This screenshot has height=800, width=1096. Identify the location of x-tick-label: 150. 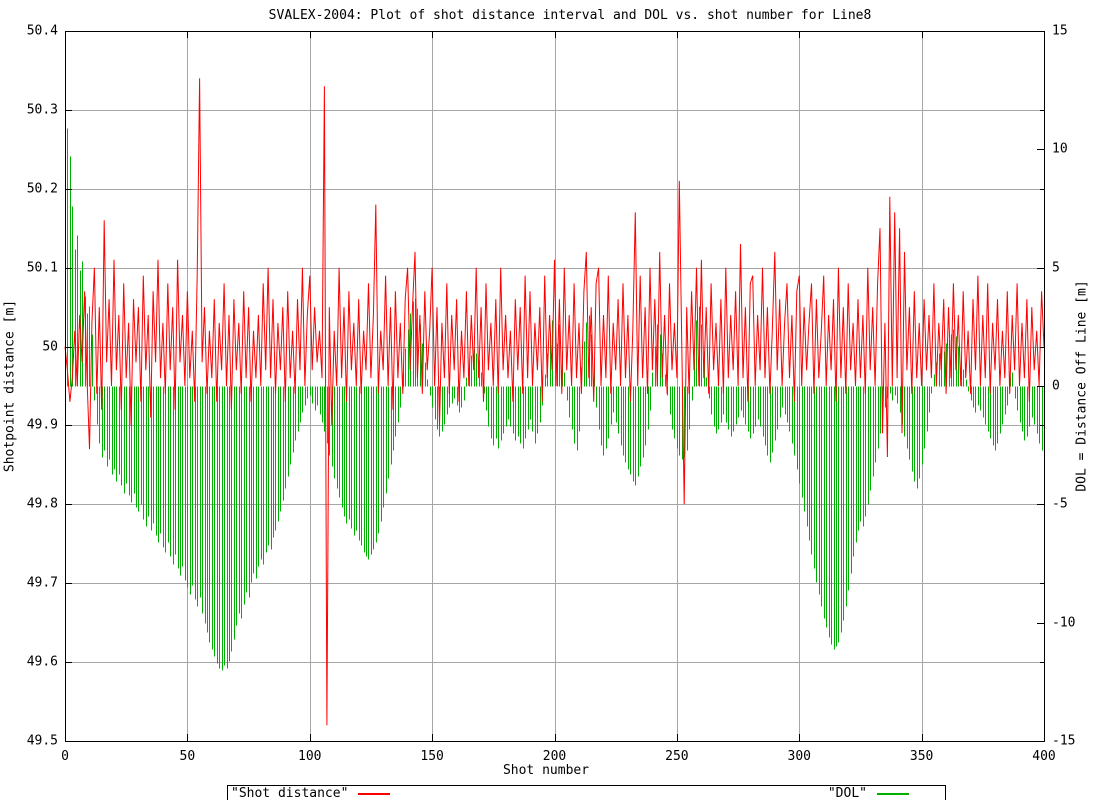
(432, 756).